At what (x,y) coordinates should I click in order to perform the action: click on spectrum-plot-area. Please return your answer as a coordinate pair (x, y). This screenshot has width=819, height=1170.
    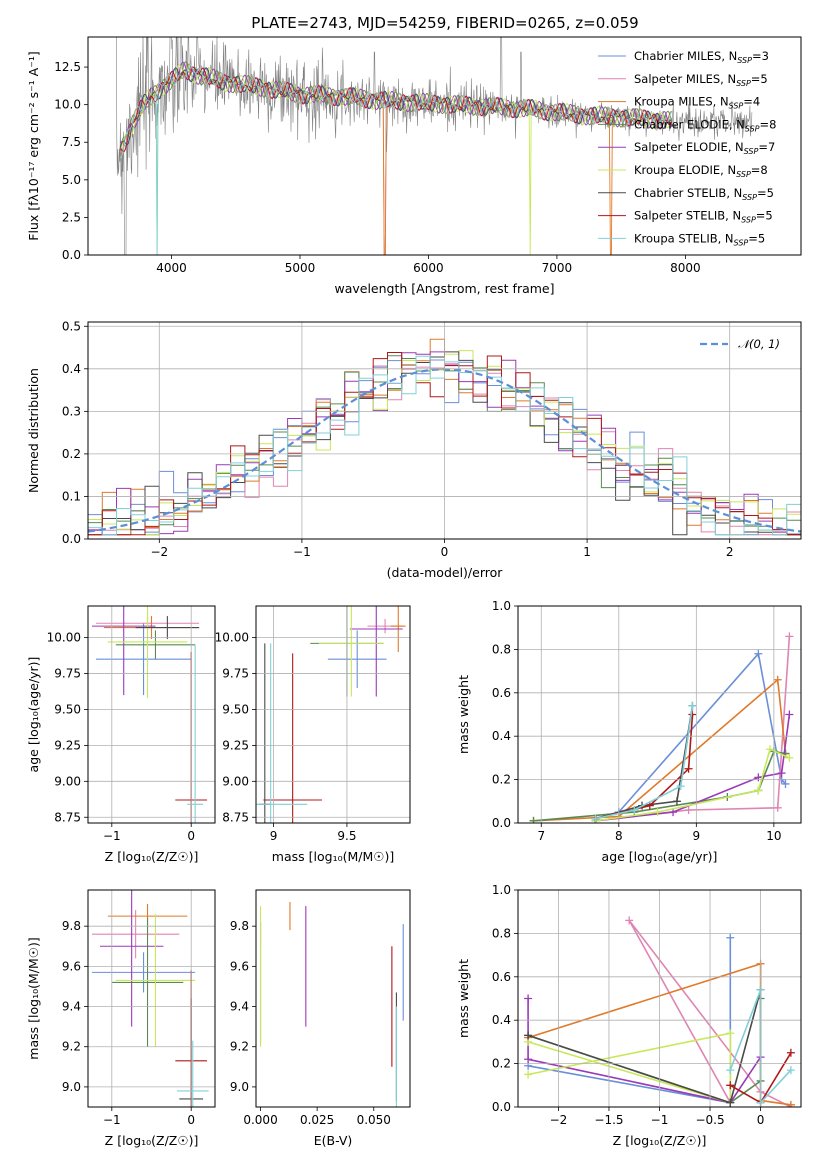
    Looking at the image, I should click on (434, 146).